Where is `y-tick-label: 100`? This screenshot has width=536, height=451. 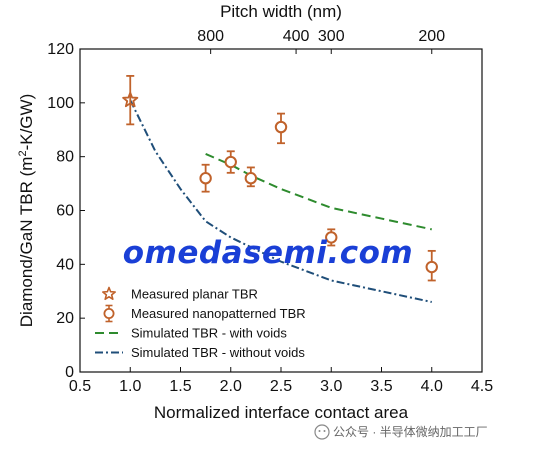 y-tick-label: 100 is located at coordinates (60, 103).